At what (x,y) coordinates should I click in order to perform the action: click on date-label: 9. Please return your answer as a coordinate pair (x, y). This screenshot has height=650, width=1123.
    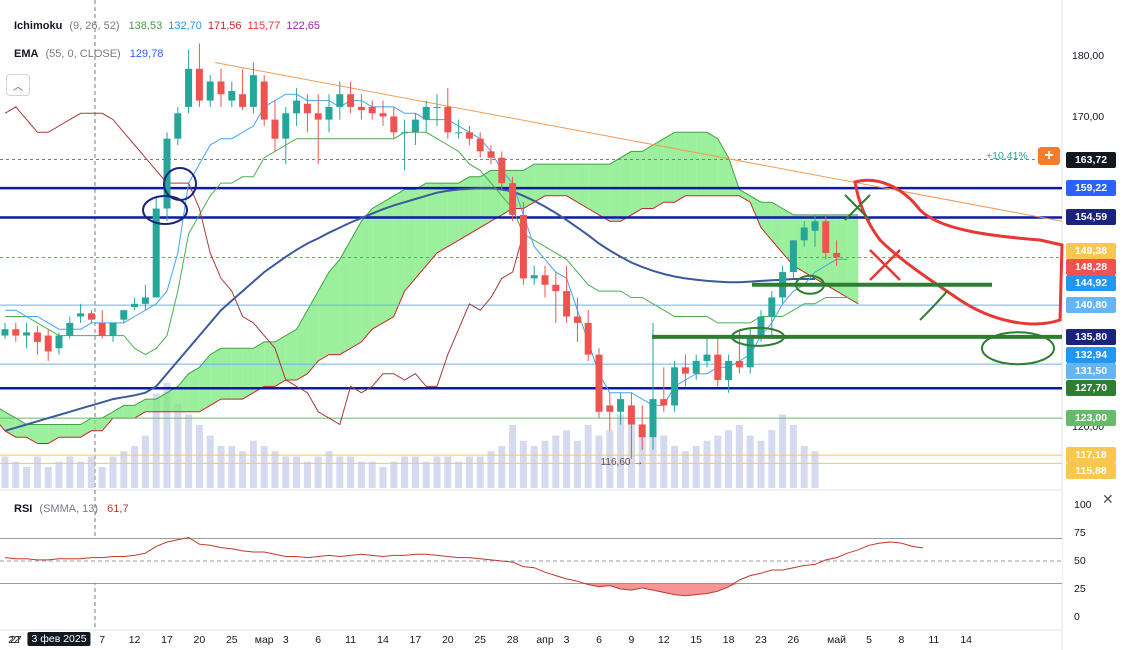
    Looking at the image, I should click on (631, 640).